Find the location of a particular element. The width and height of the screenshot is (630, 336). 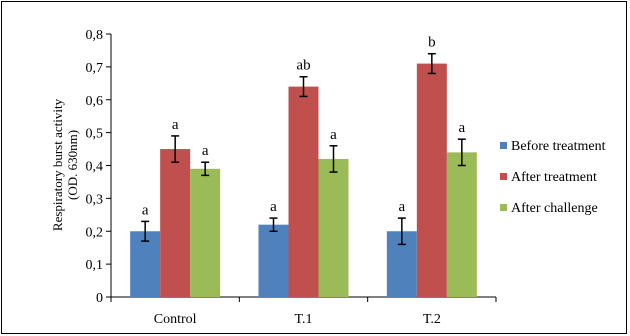

y-tick-label: 0,7 is located at coordinates (95, 68).